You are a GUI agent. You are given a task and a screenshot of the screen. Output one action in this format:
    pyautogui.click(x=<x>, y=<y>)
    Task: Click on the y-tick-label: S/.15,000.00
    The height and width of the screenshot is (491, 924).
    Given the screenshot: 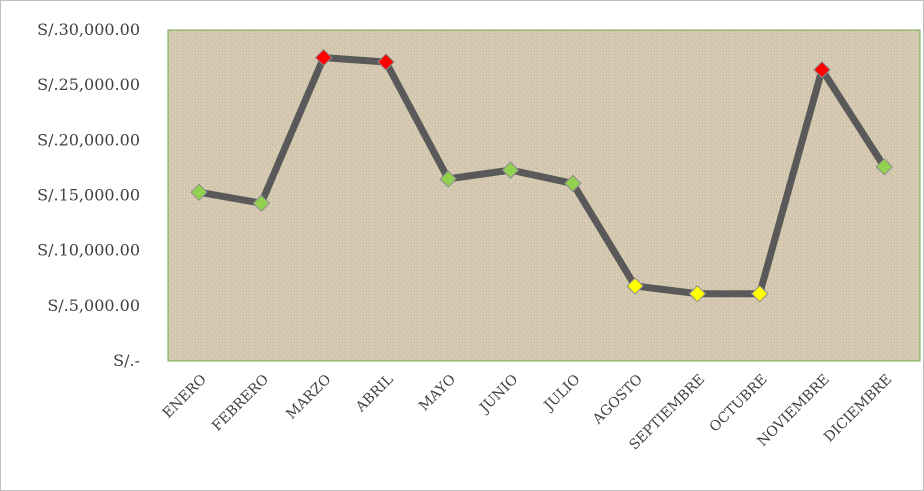 What is the action you would take?
    pyautogui.click(x=88, y=195)
    